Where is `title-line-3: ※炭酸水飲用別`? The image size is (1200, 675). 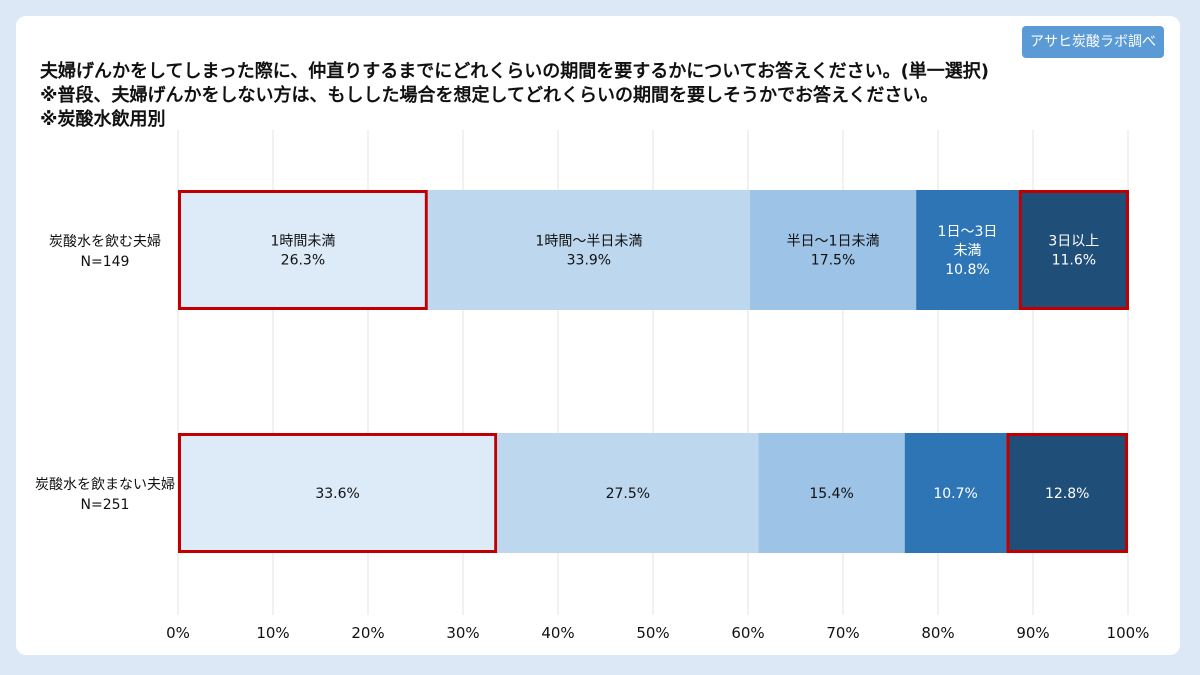
title-line-3: ※炭酸水飲用別 is located at coordinates (103, 119).